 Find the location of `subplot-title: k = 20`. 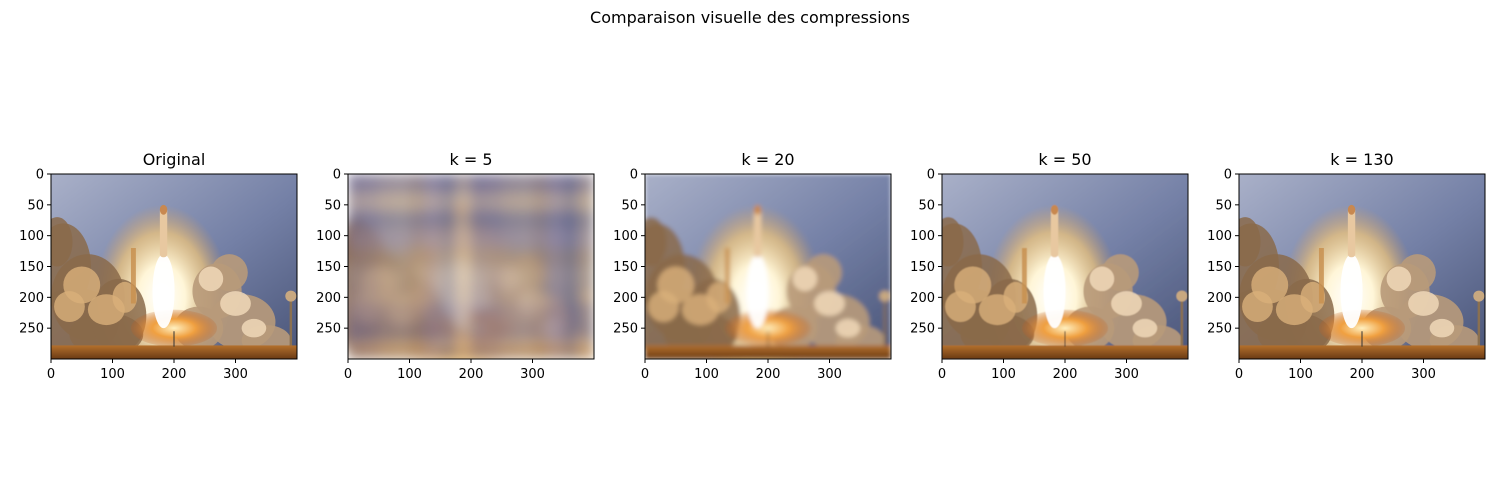

subplot-title: k = 20 is located at coordinates (767, 159).